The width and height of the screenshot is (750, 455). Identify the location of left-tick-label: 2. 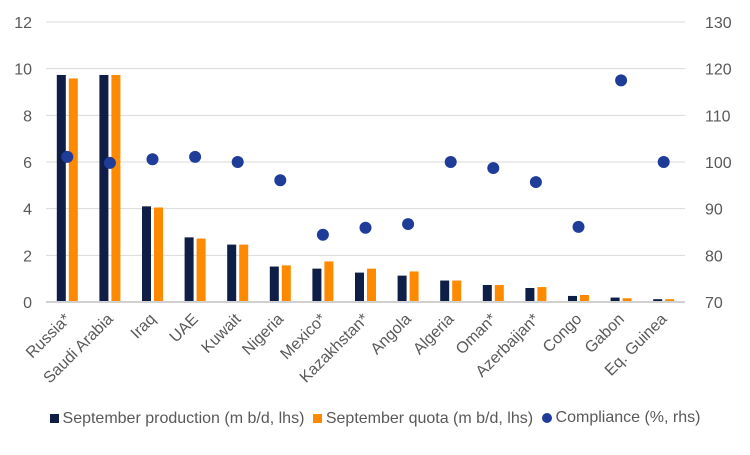
(27, 256).